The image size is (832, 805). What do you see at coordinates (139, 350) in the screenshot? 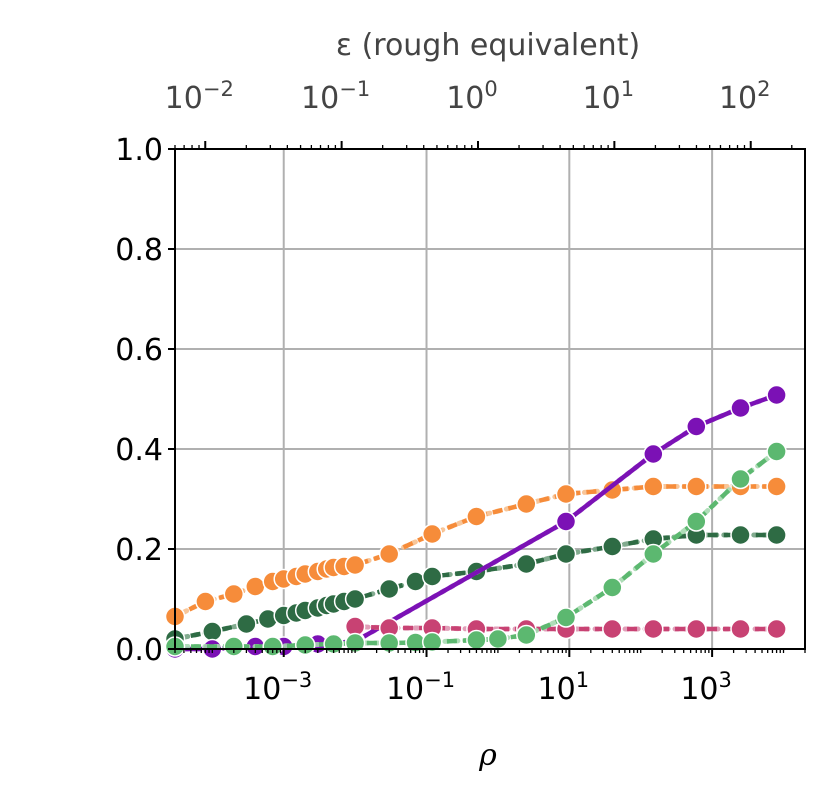
I see `y-tick-label: 0.6` at bounding box center [139, 350].